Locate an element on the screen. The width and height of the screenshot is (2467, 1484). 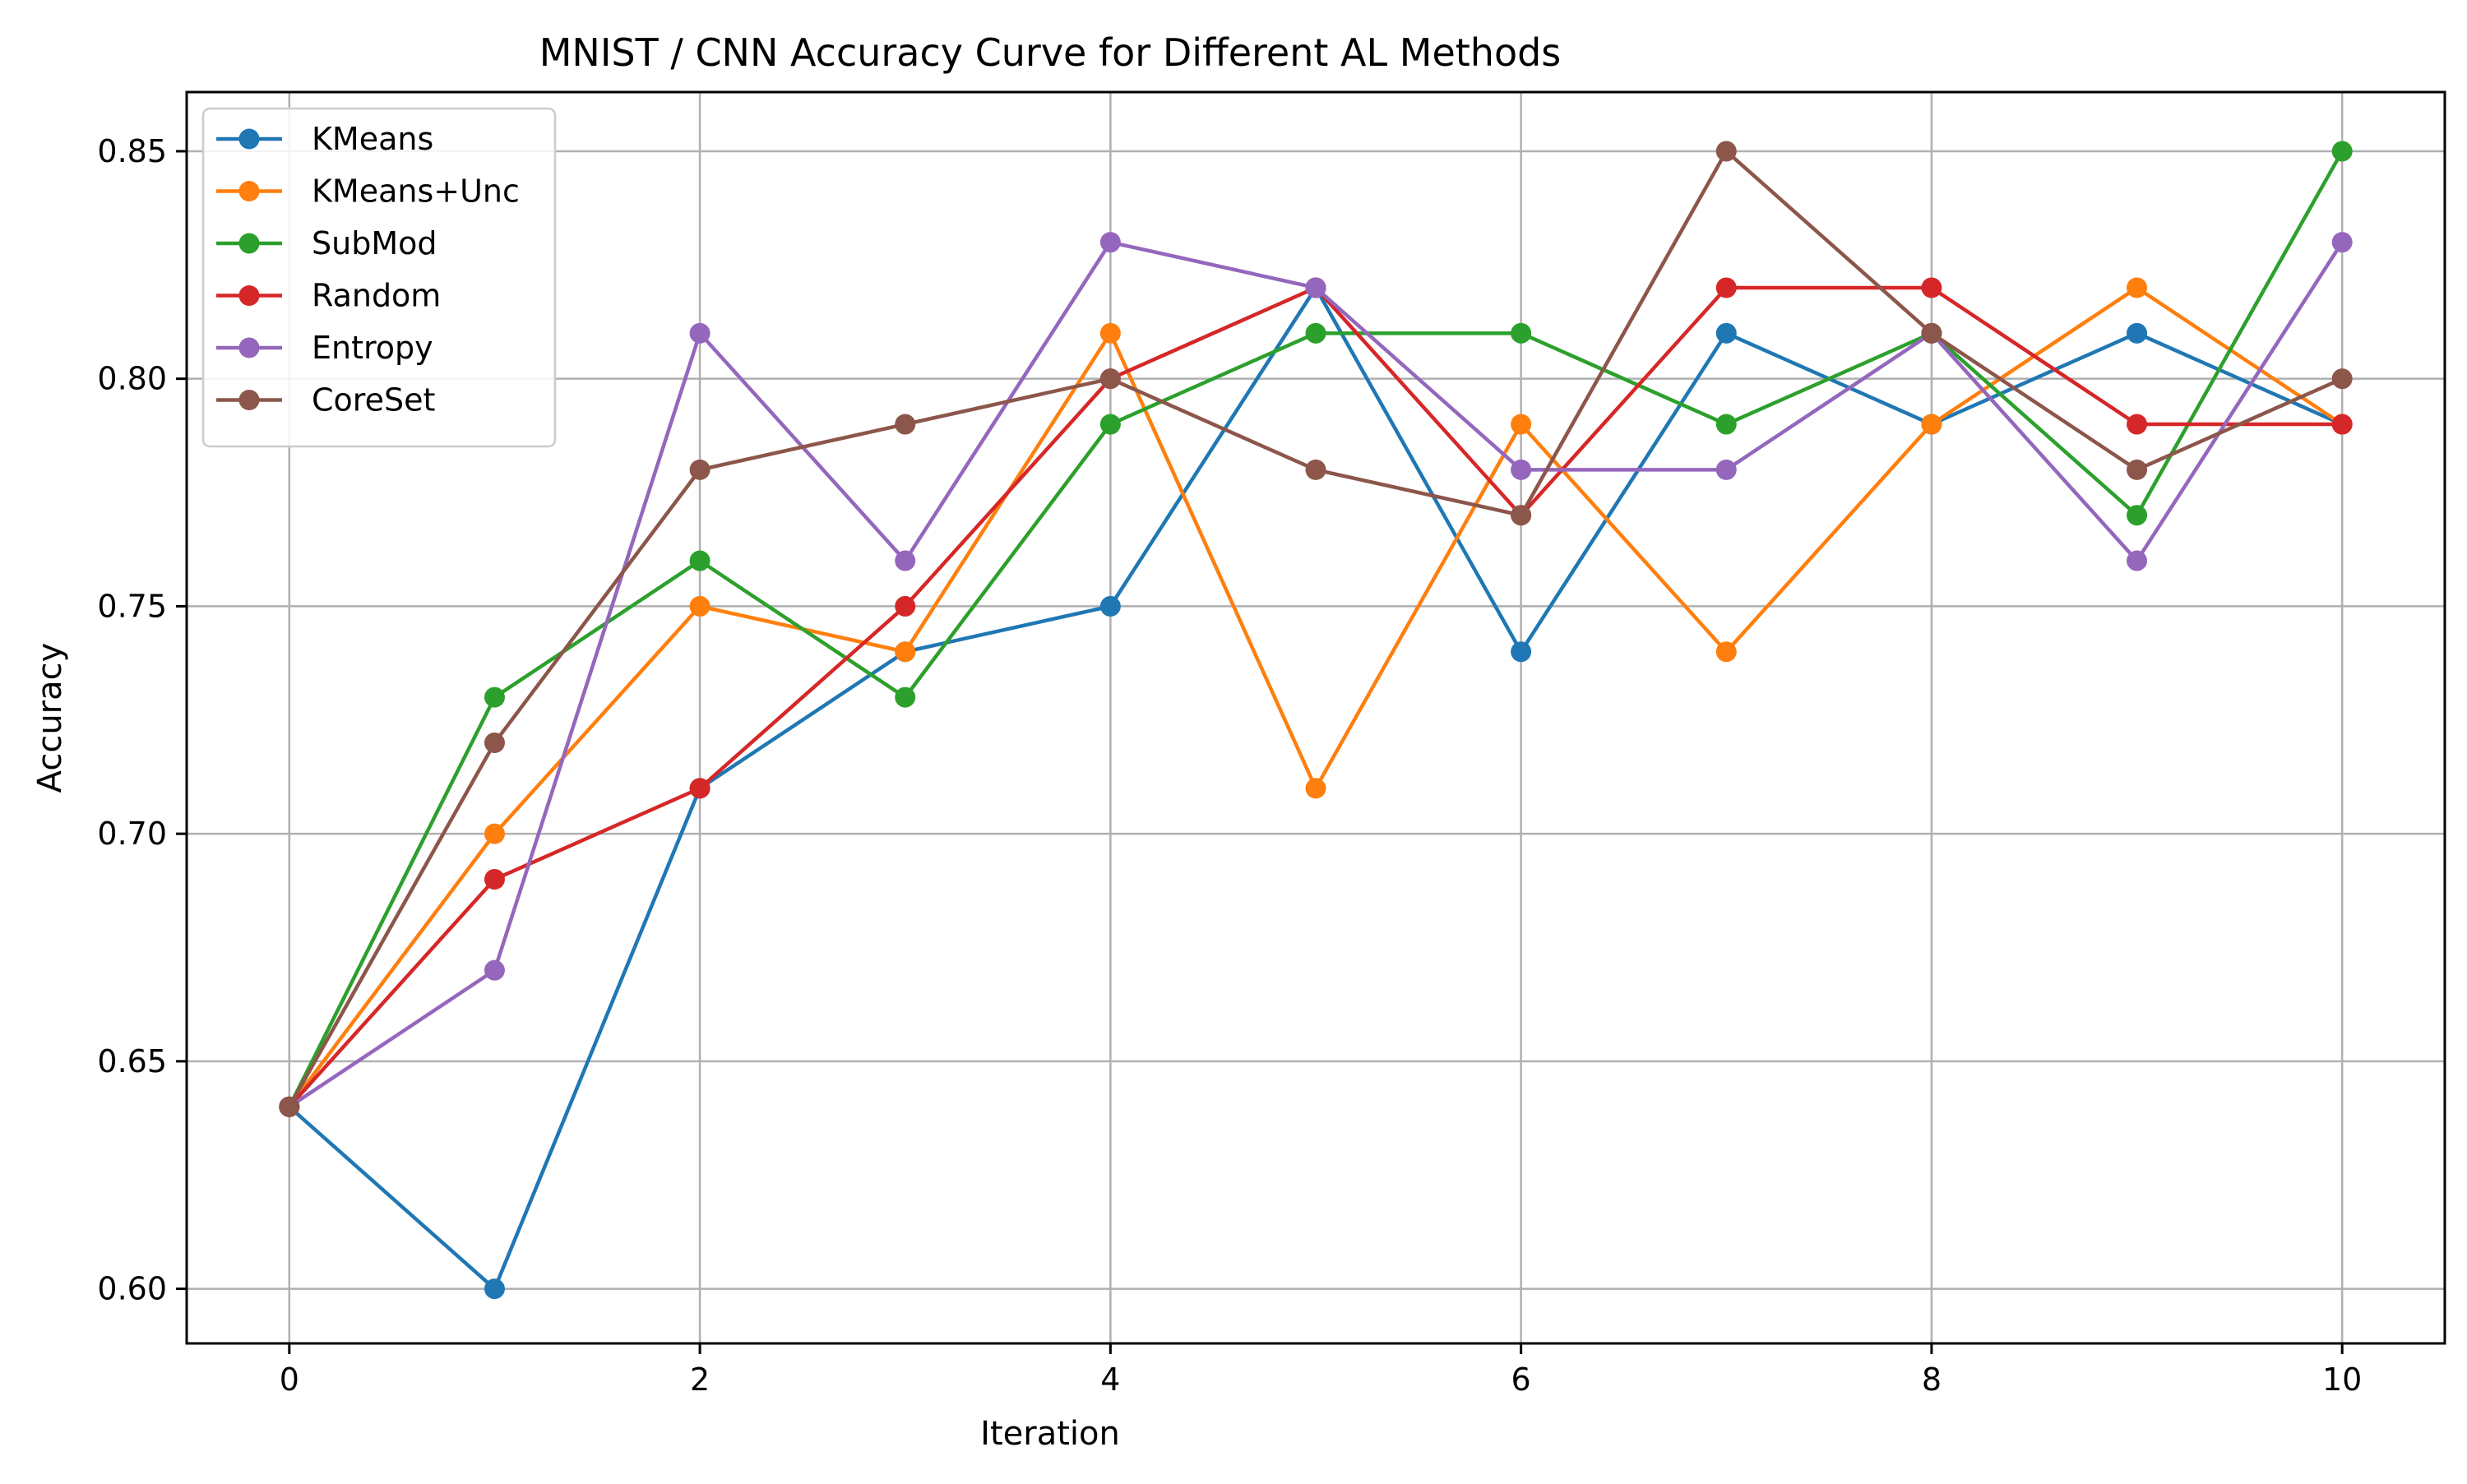
x-tick-label: 2 is located at coordinates (700, 1379).